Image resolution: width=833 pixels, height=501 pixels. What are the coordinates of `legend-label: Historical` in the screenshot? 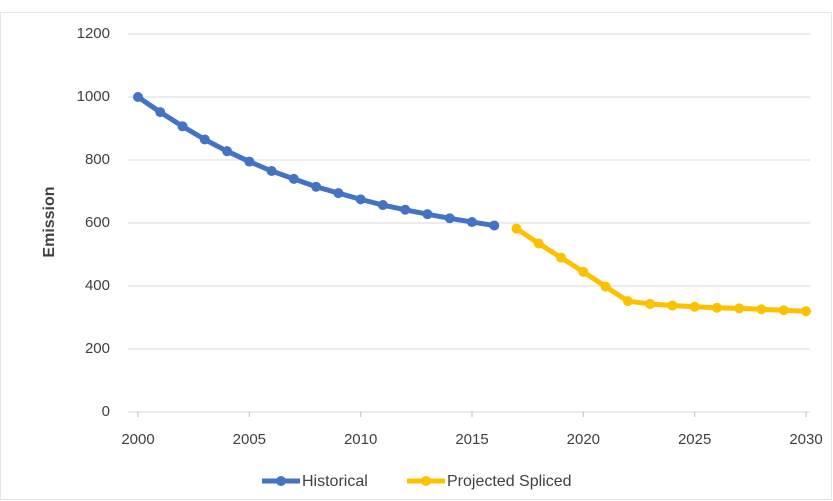 It's located at (335, 481).